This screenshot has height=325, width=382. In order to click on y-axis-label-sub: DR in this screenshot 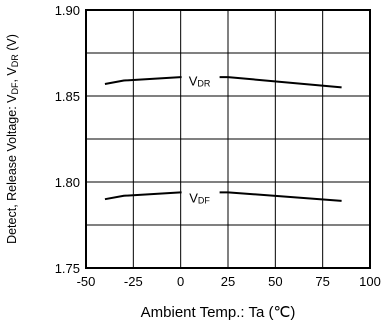, I will do `click(15, 60)`.